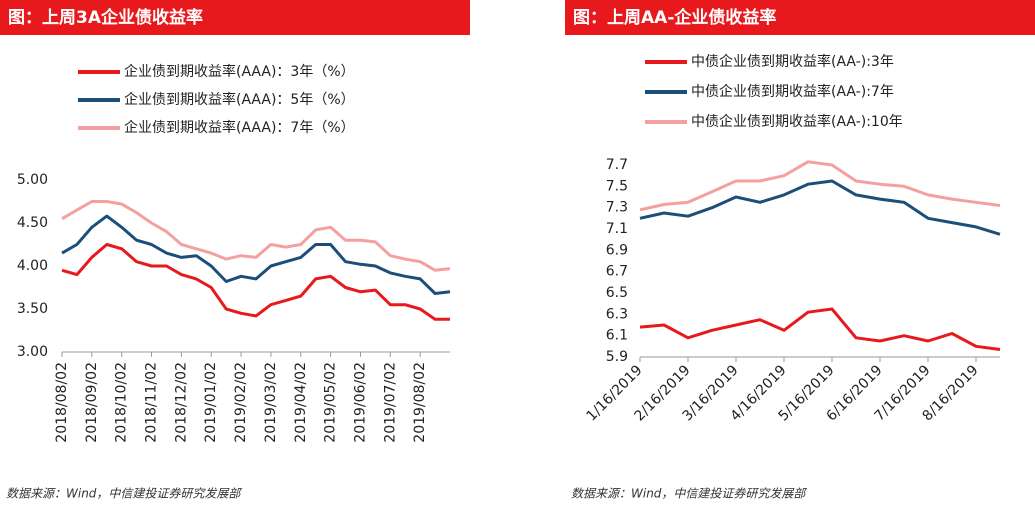 Image resolution: width=1035 pixels, height=517 pixels. I want to click on x-tick-label: 2018/11/02, so click(152, 402).